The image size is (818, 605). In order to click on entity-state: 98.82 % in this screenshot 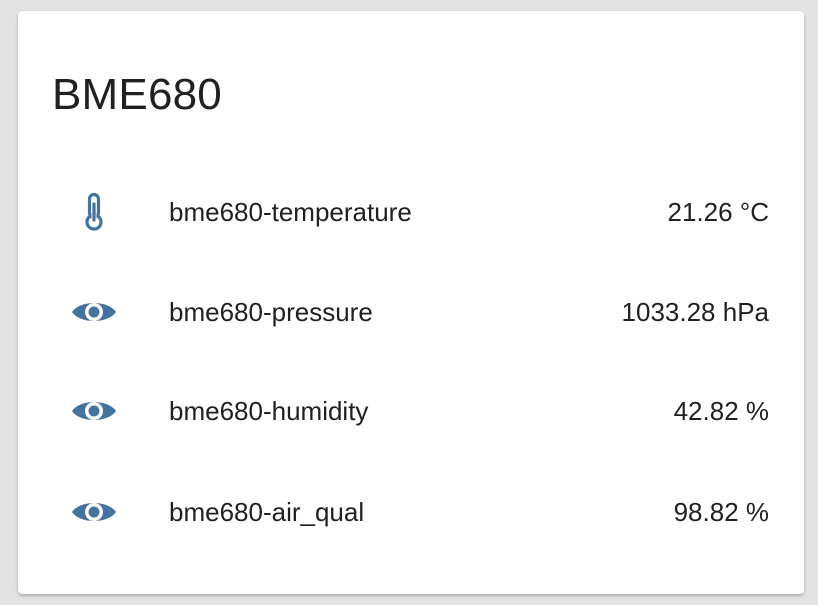, I will do `click(721, 512)`.